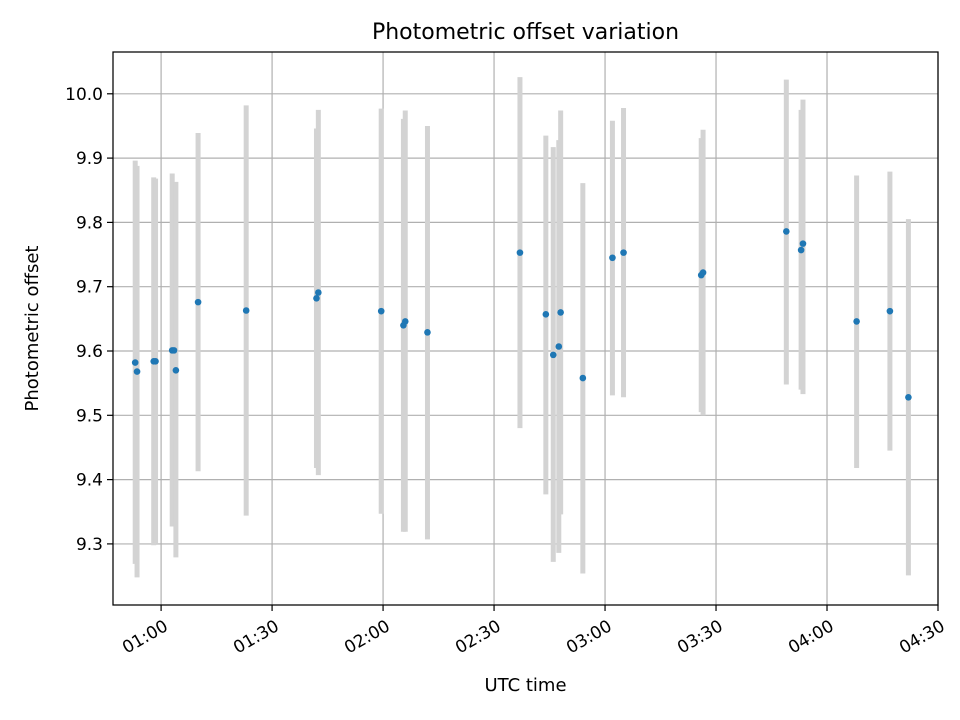 Image resolution: width=960 pixels, height=720 pixels. I want to click on x-tick-label: 02:30, so click(478, 637).